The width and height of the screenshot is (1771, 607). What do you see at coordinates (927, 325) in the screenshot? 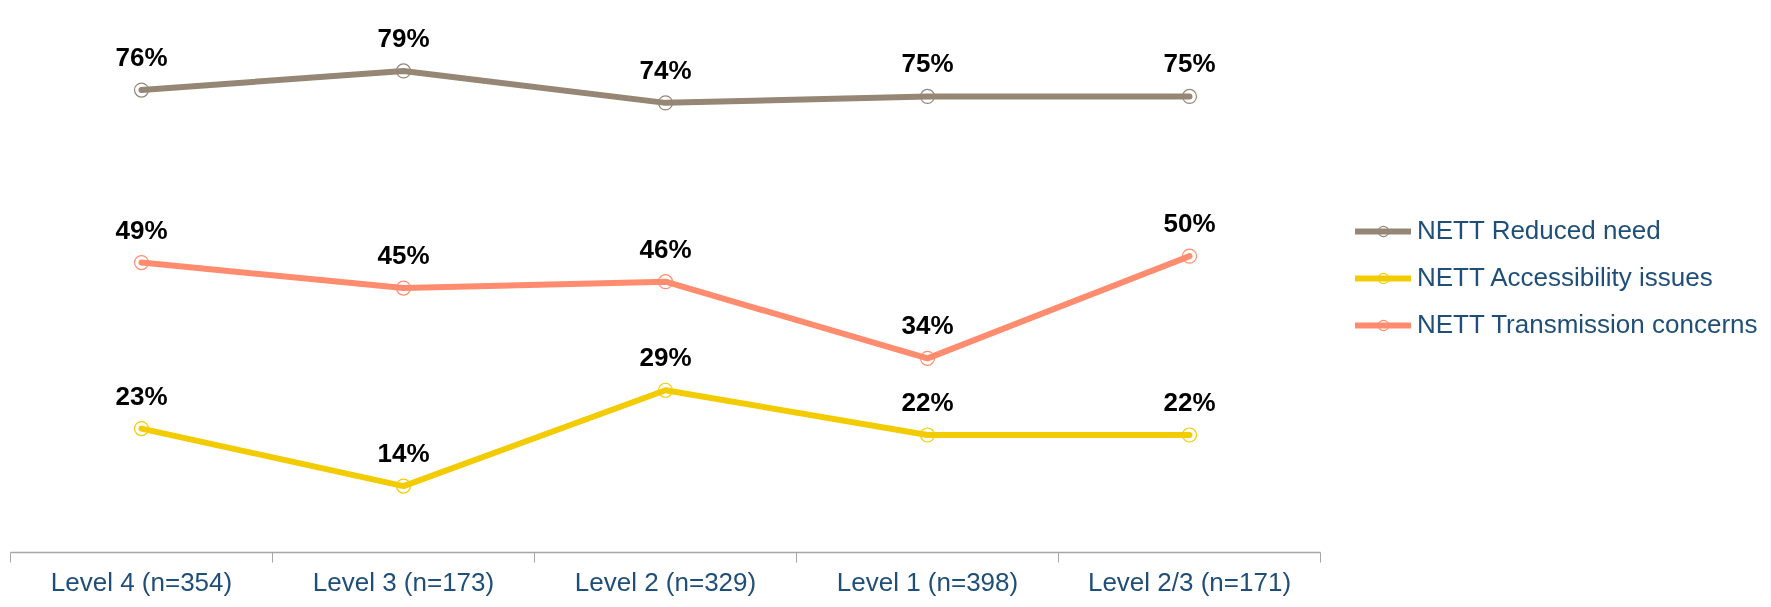
I see `data-label: 34%` at bounding box center [927, 325].